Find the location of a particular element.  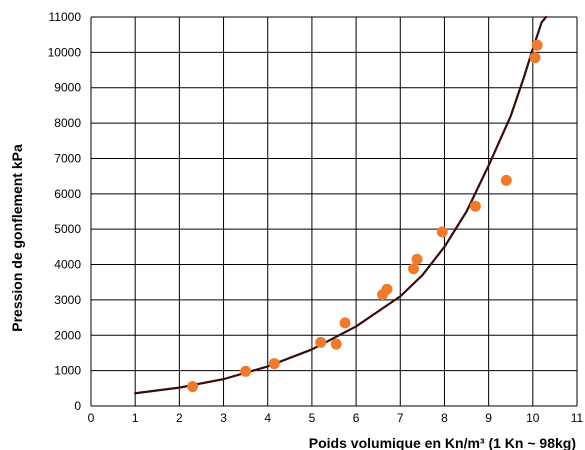

x-tick-label: 10 is located at coordinates (533, 418).